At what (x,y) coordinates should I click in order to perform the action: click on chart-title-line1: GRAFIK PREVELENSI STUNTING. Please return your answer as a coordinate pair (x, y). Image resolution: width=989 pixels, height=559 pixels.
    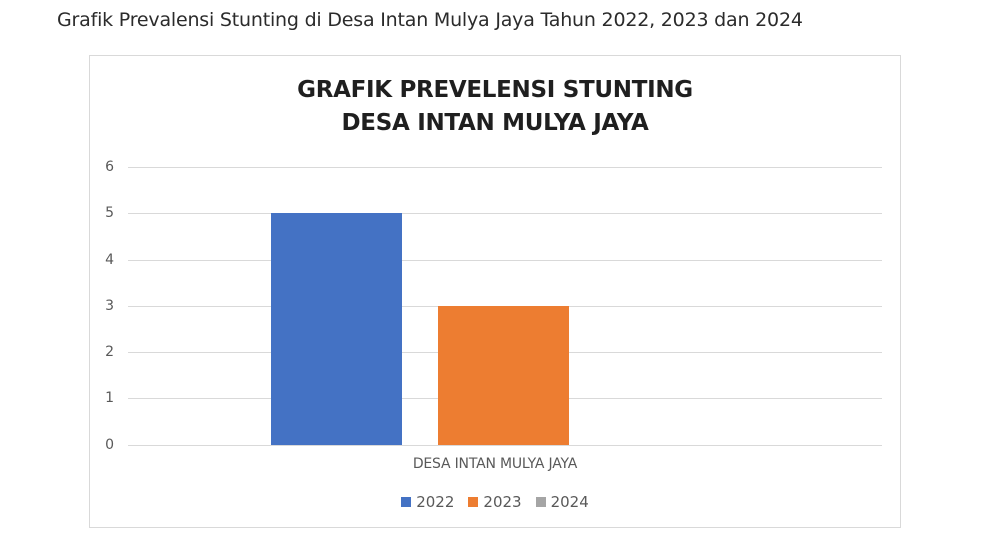
    Looking at the image, I should click on (495, 90).